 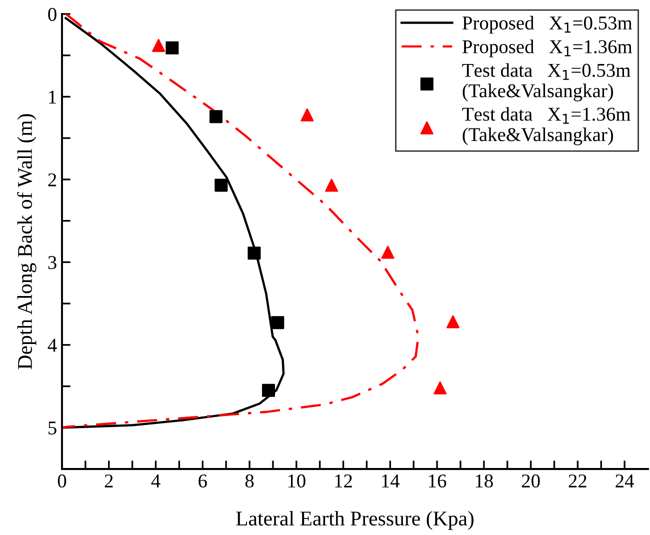 I want to click on y-tick-label: 4, so click(x=52, y=345).